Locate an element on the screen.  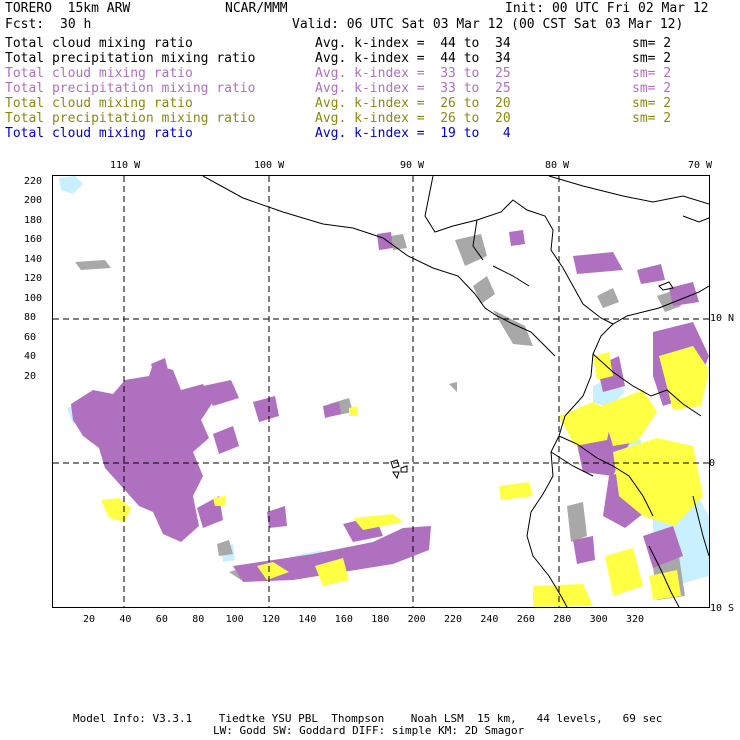
x-tick-label: 180 is located at coordinates (380, 619).